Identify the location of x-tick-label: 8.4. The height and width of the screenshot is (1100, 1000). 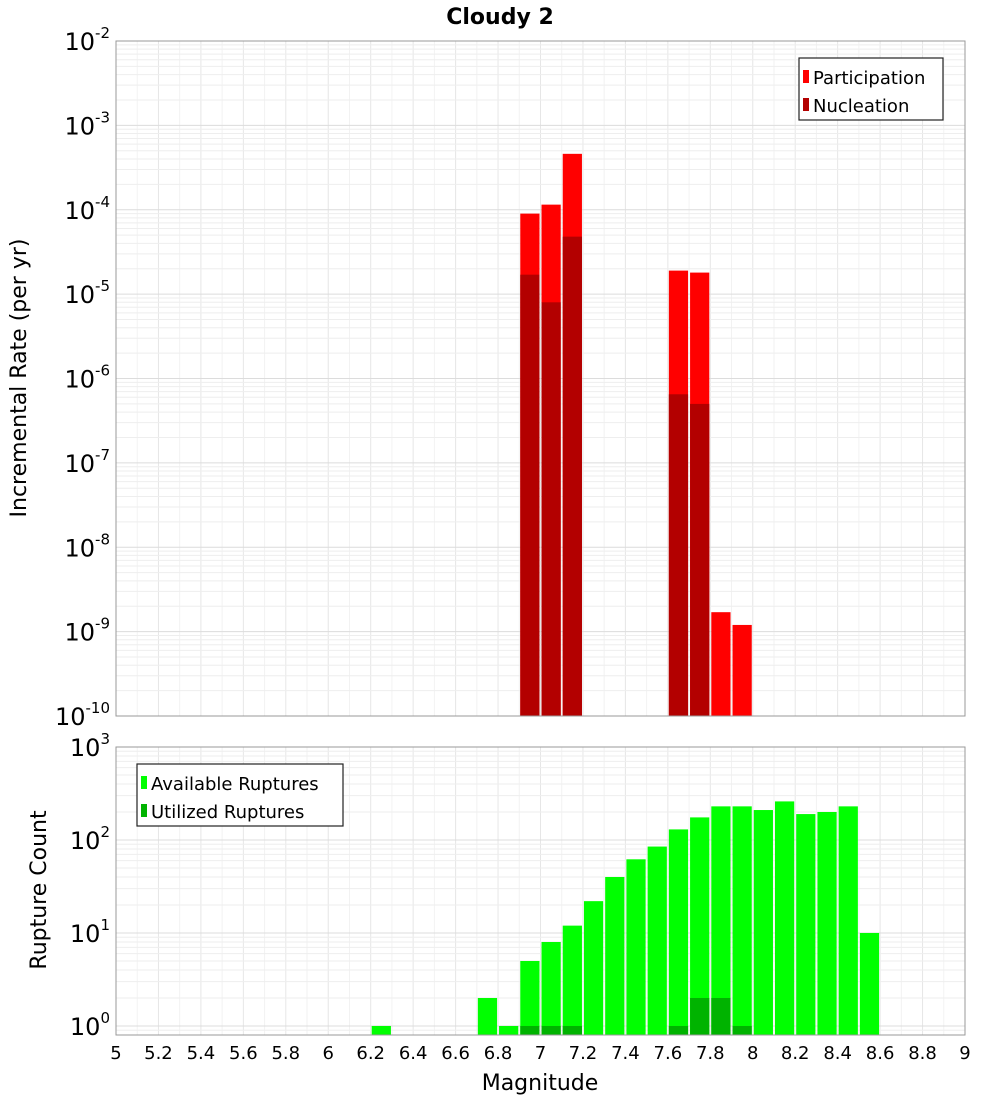
(837, 1053).